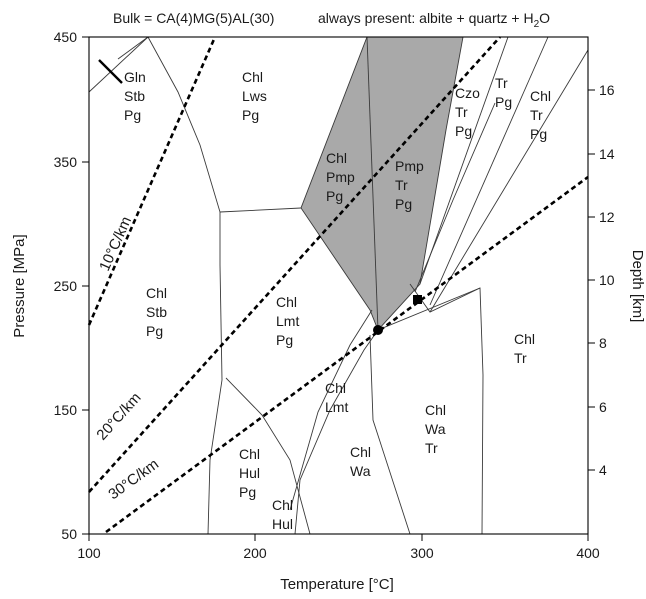 The height and width of the screenshot is (599, 646). What do you see at coordinates (66, 162) in the screenshot?
I see `y-tick-label: 350` at bounding box center [66, 162].